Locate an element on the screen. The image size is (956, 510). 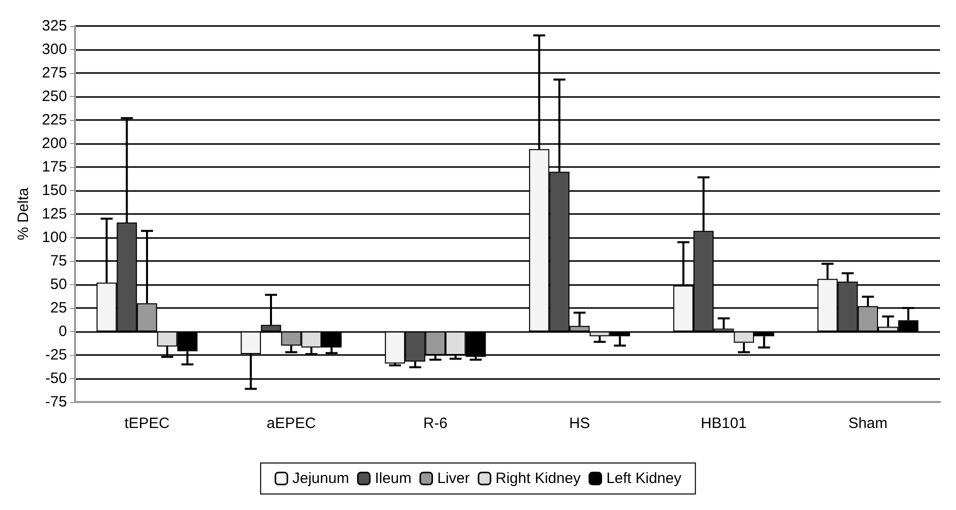
x-tick-label: Sham is located at coordinates (868, 423).